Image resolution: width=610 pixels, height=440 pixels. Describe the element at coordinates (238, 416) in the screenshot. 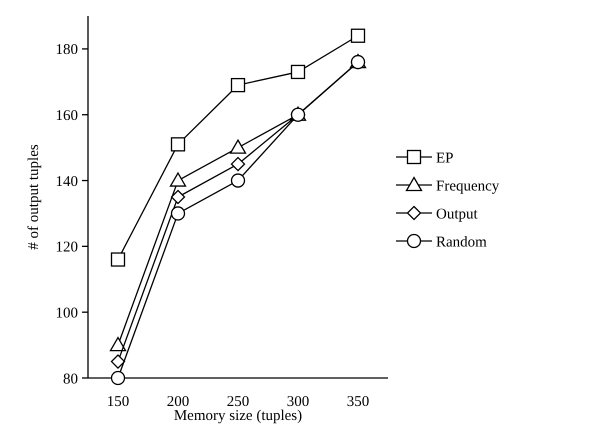

I see `x-axis-title: Memory size (tuples)` at that location.